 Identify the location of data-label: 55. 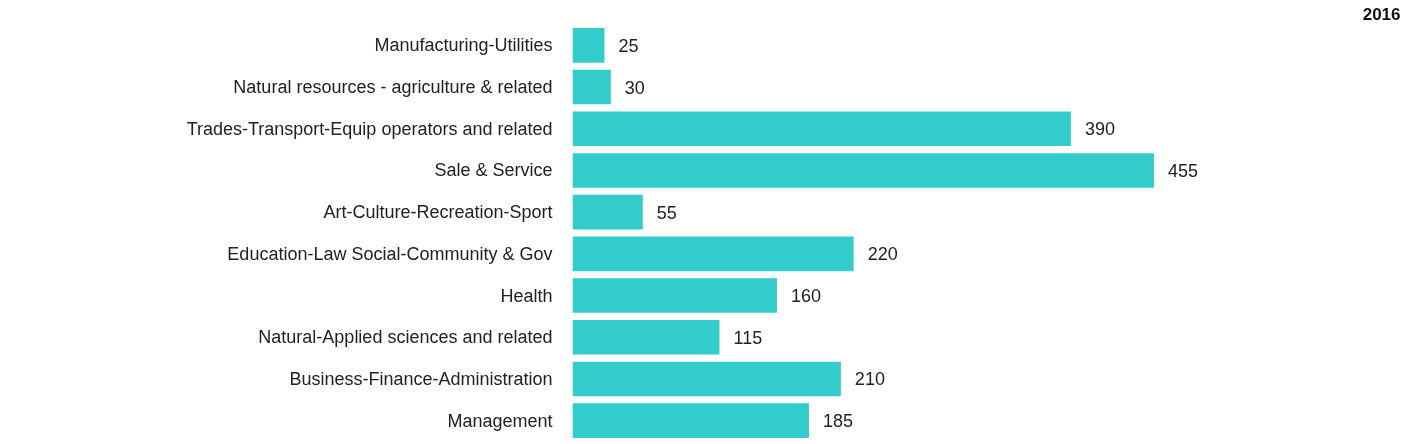
(666, 212).